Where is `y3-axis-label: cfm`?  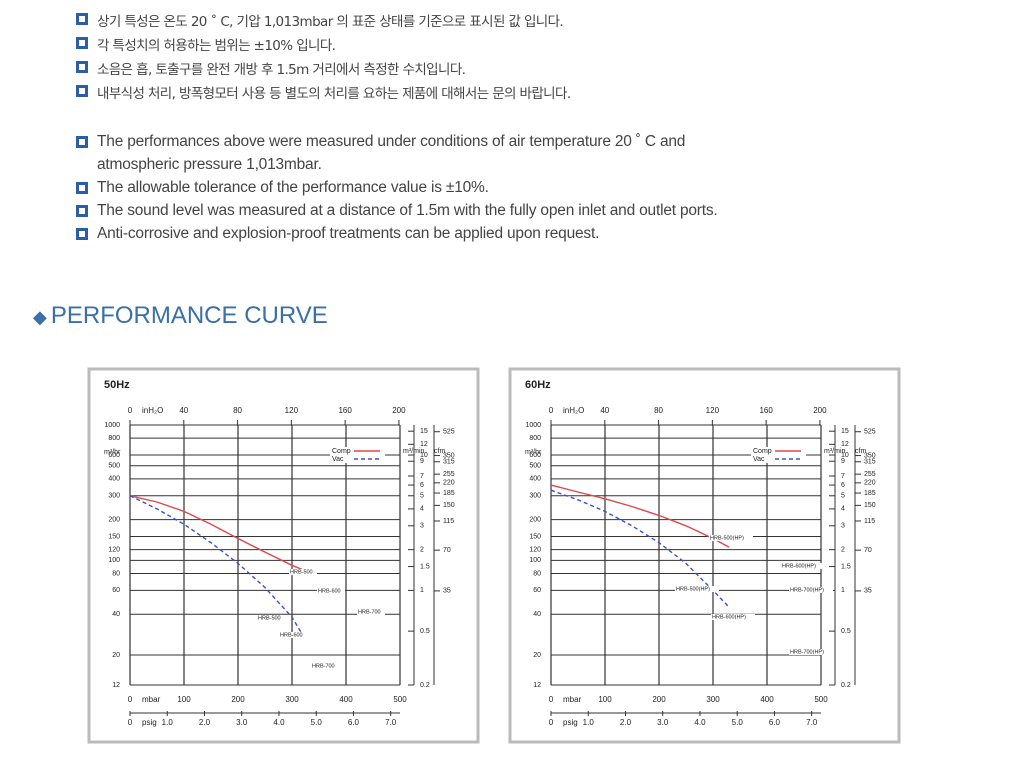 y3-axis-label: cfm is located at coordinates (860, 451).